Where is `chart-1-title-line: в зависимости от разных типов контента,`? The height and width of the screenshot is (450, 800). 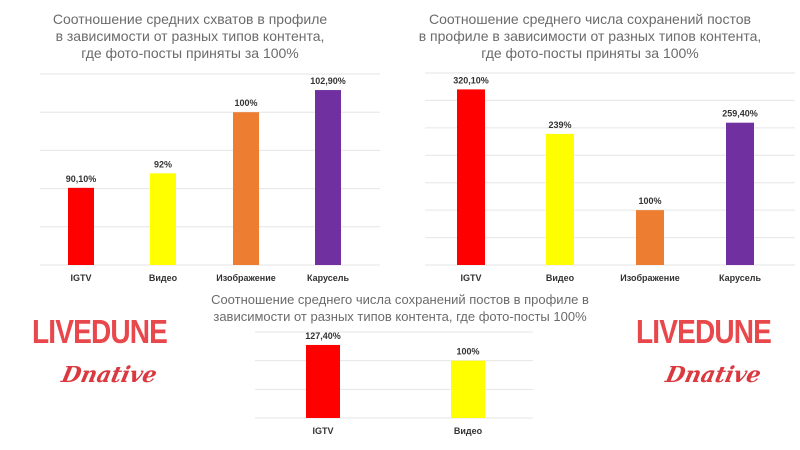
chart-1-title-line: в зависимости от разных типов контента, is located at coordinates (190, 36).